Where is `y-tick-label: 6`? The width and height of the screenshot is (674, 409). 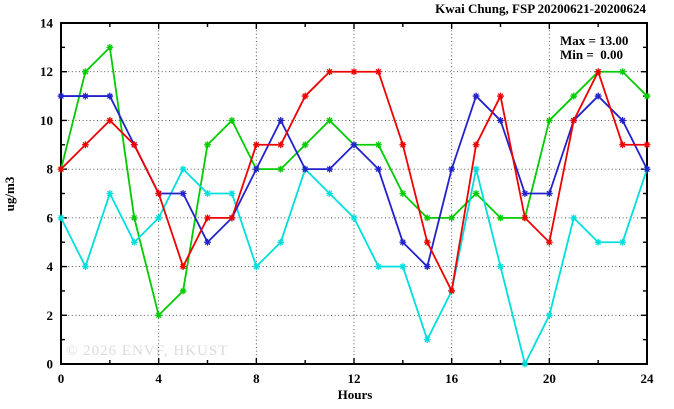 y-tick-label: 6 is located at coordinates (50, 217).